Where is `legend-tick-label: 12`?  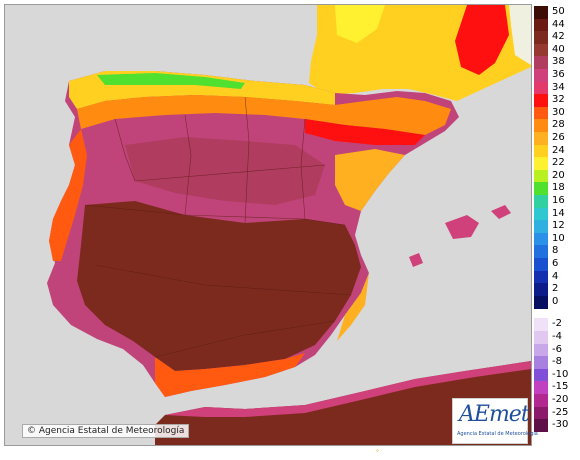 legend-tick-label: 12 is located at coordinates (558, 226).